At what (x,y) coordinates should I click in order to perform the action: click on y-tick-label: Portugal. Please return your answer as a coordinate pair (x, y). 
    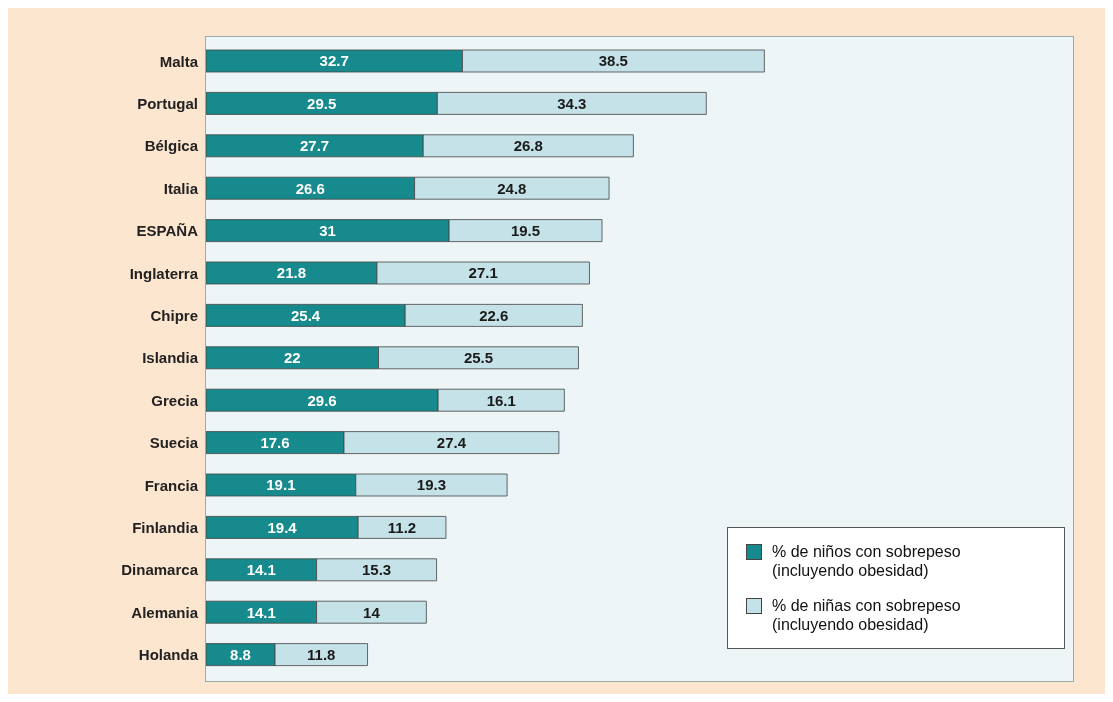
    Looking at the image, I should click on (167, 103).